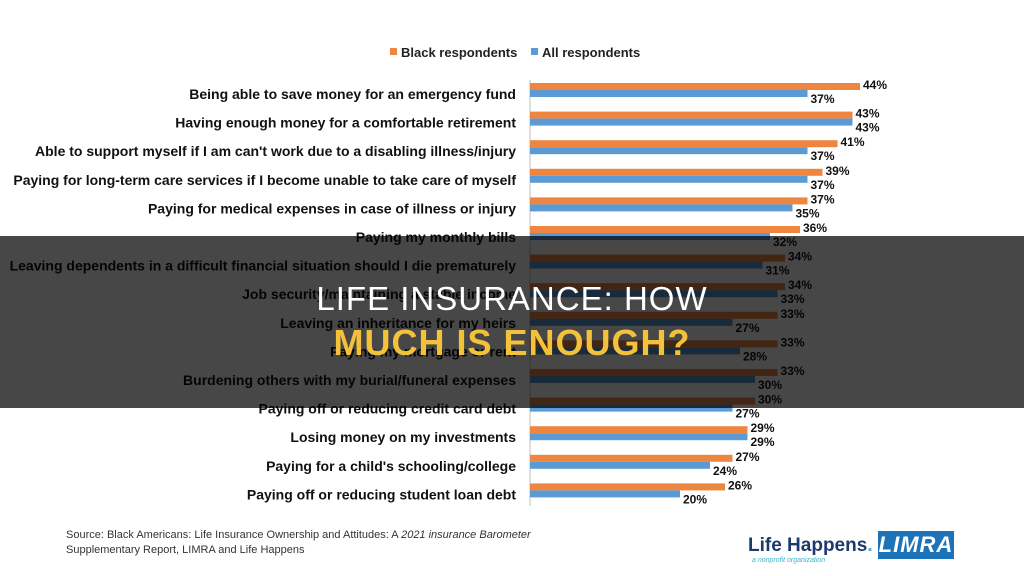 The image size is (1024, 576). What do you see at coordinates (916, 545) in the screenshot?
I see `limra-logo: LIMRA` at bounding box center [916, 545].